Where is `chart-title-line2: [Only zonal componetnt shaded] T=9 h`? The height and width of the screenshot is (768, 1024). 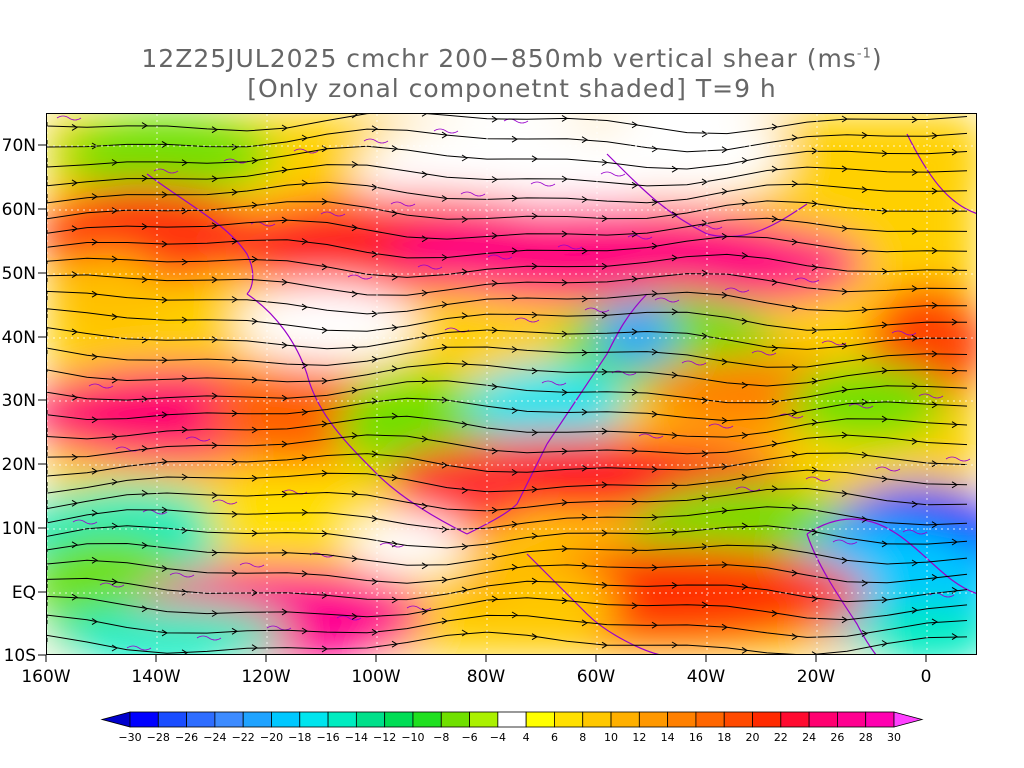
chart-title-line2: [Only zonal componetnt shaded] T=9 h is located at coordinates (512, 88).